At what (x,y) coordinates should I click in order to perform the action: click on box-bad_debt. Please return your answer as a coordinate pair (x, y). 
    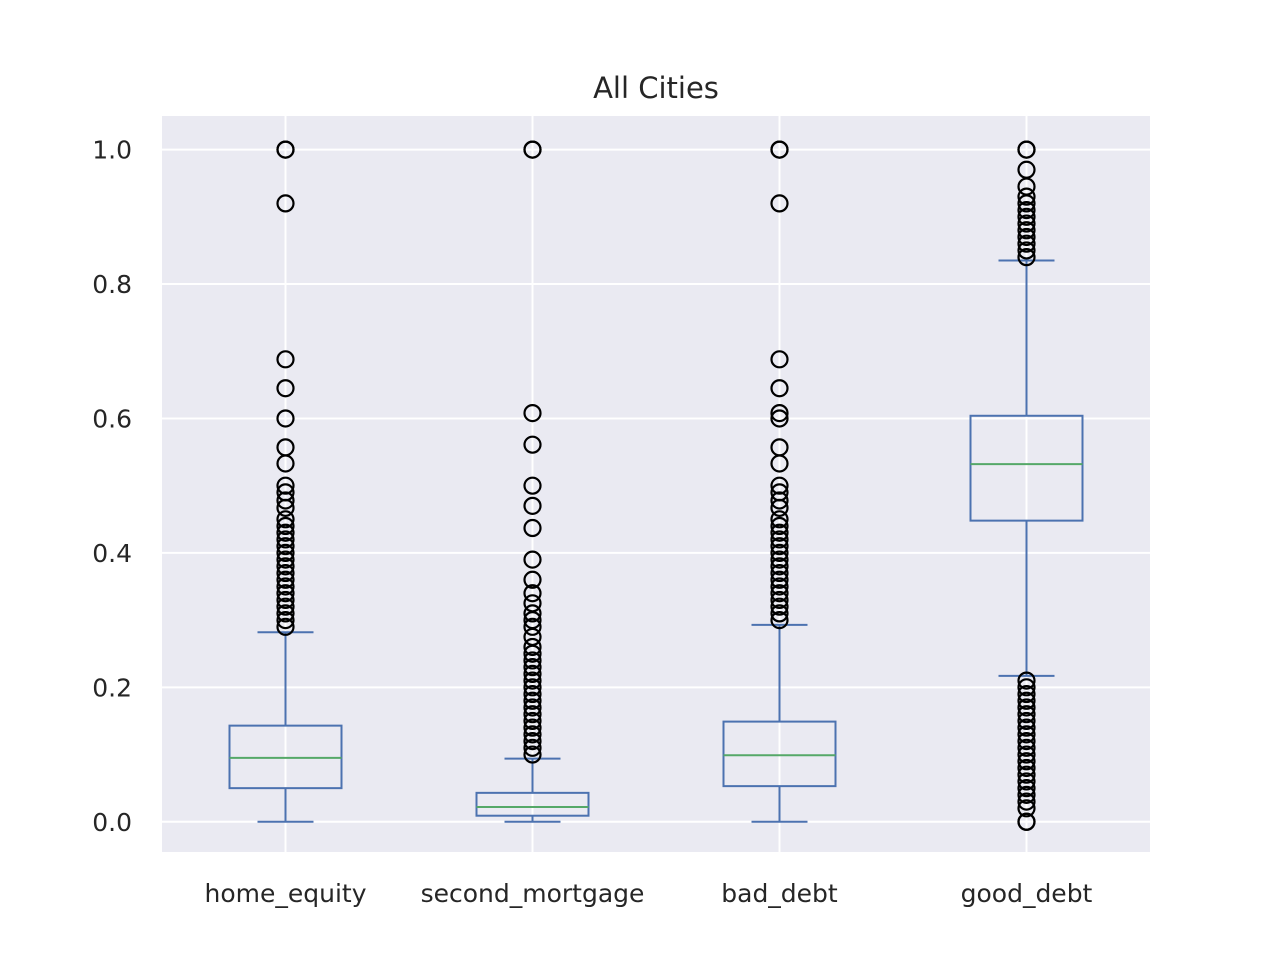
    Looking at the image, I should click on (779, 481).